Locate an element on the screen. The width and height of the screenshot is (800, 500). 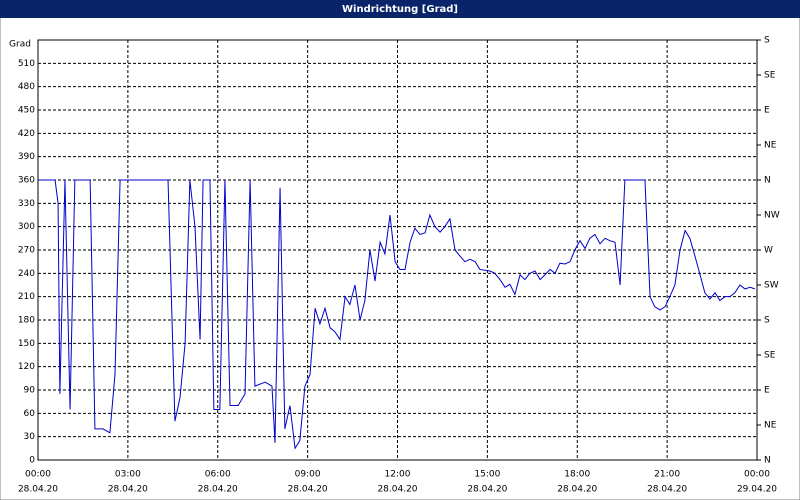
y2-tick-label: SW is located at coordinates (771, 286).